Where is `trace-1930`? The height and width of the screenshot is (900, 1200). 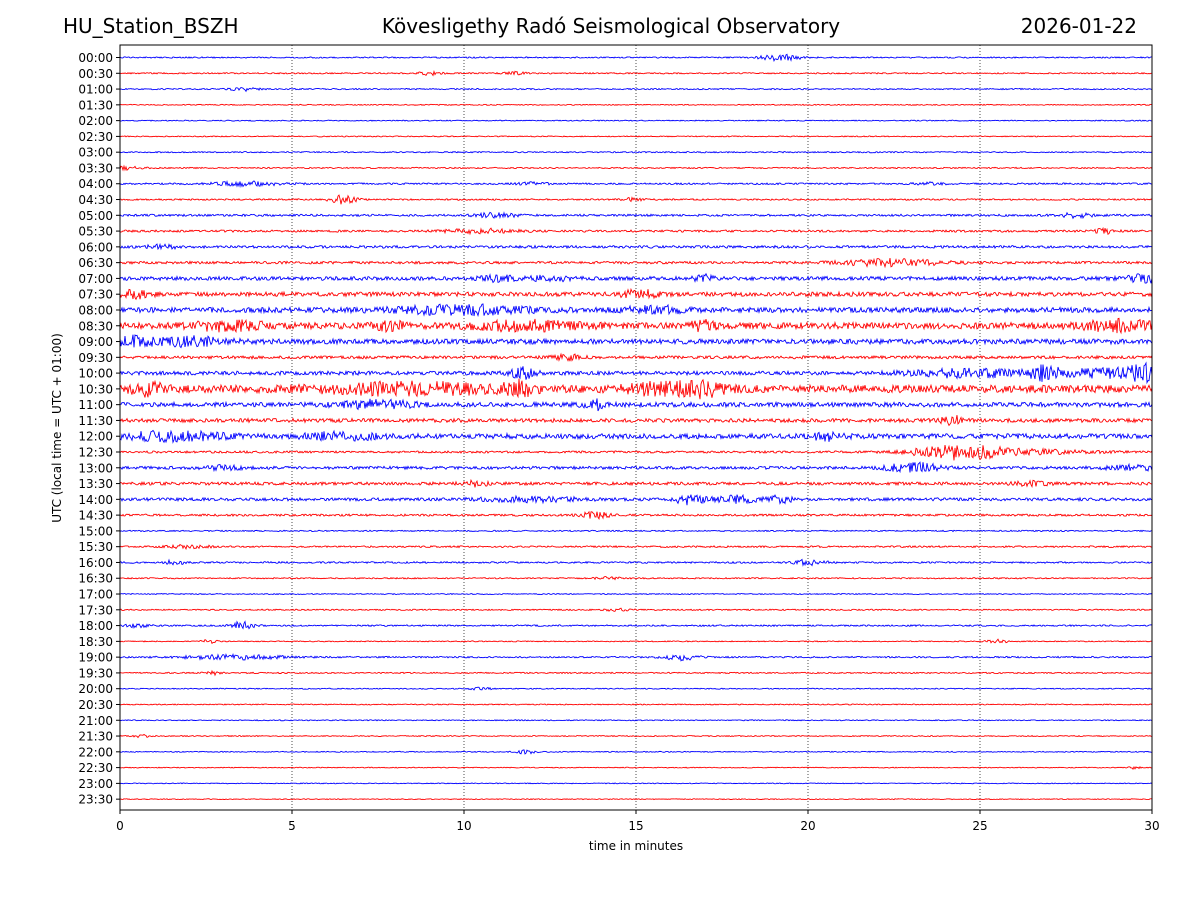
trace-1930 is located at coordinates (636, 673).